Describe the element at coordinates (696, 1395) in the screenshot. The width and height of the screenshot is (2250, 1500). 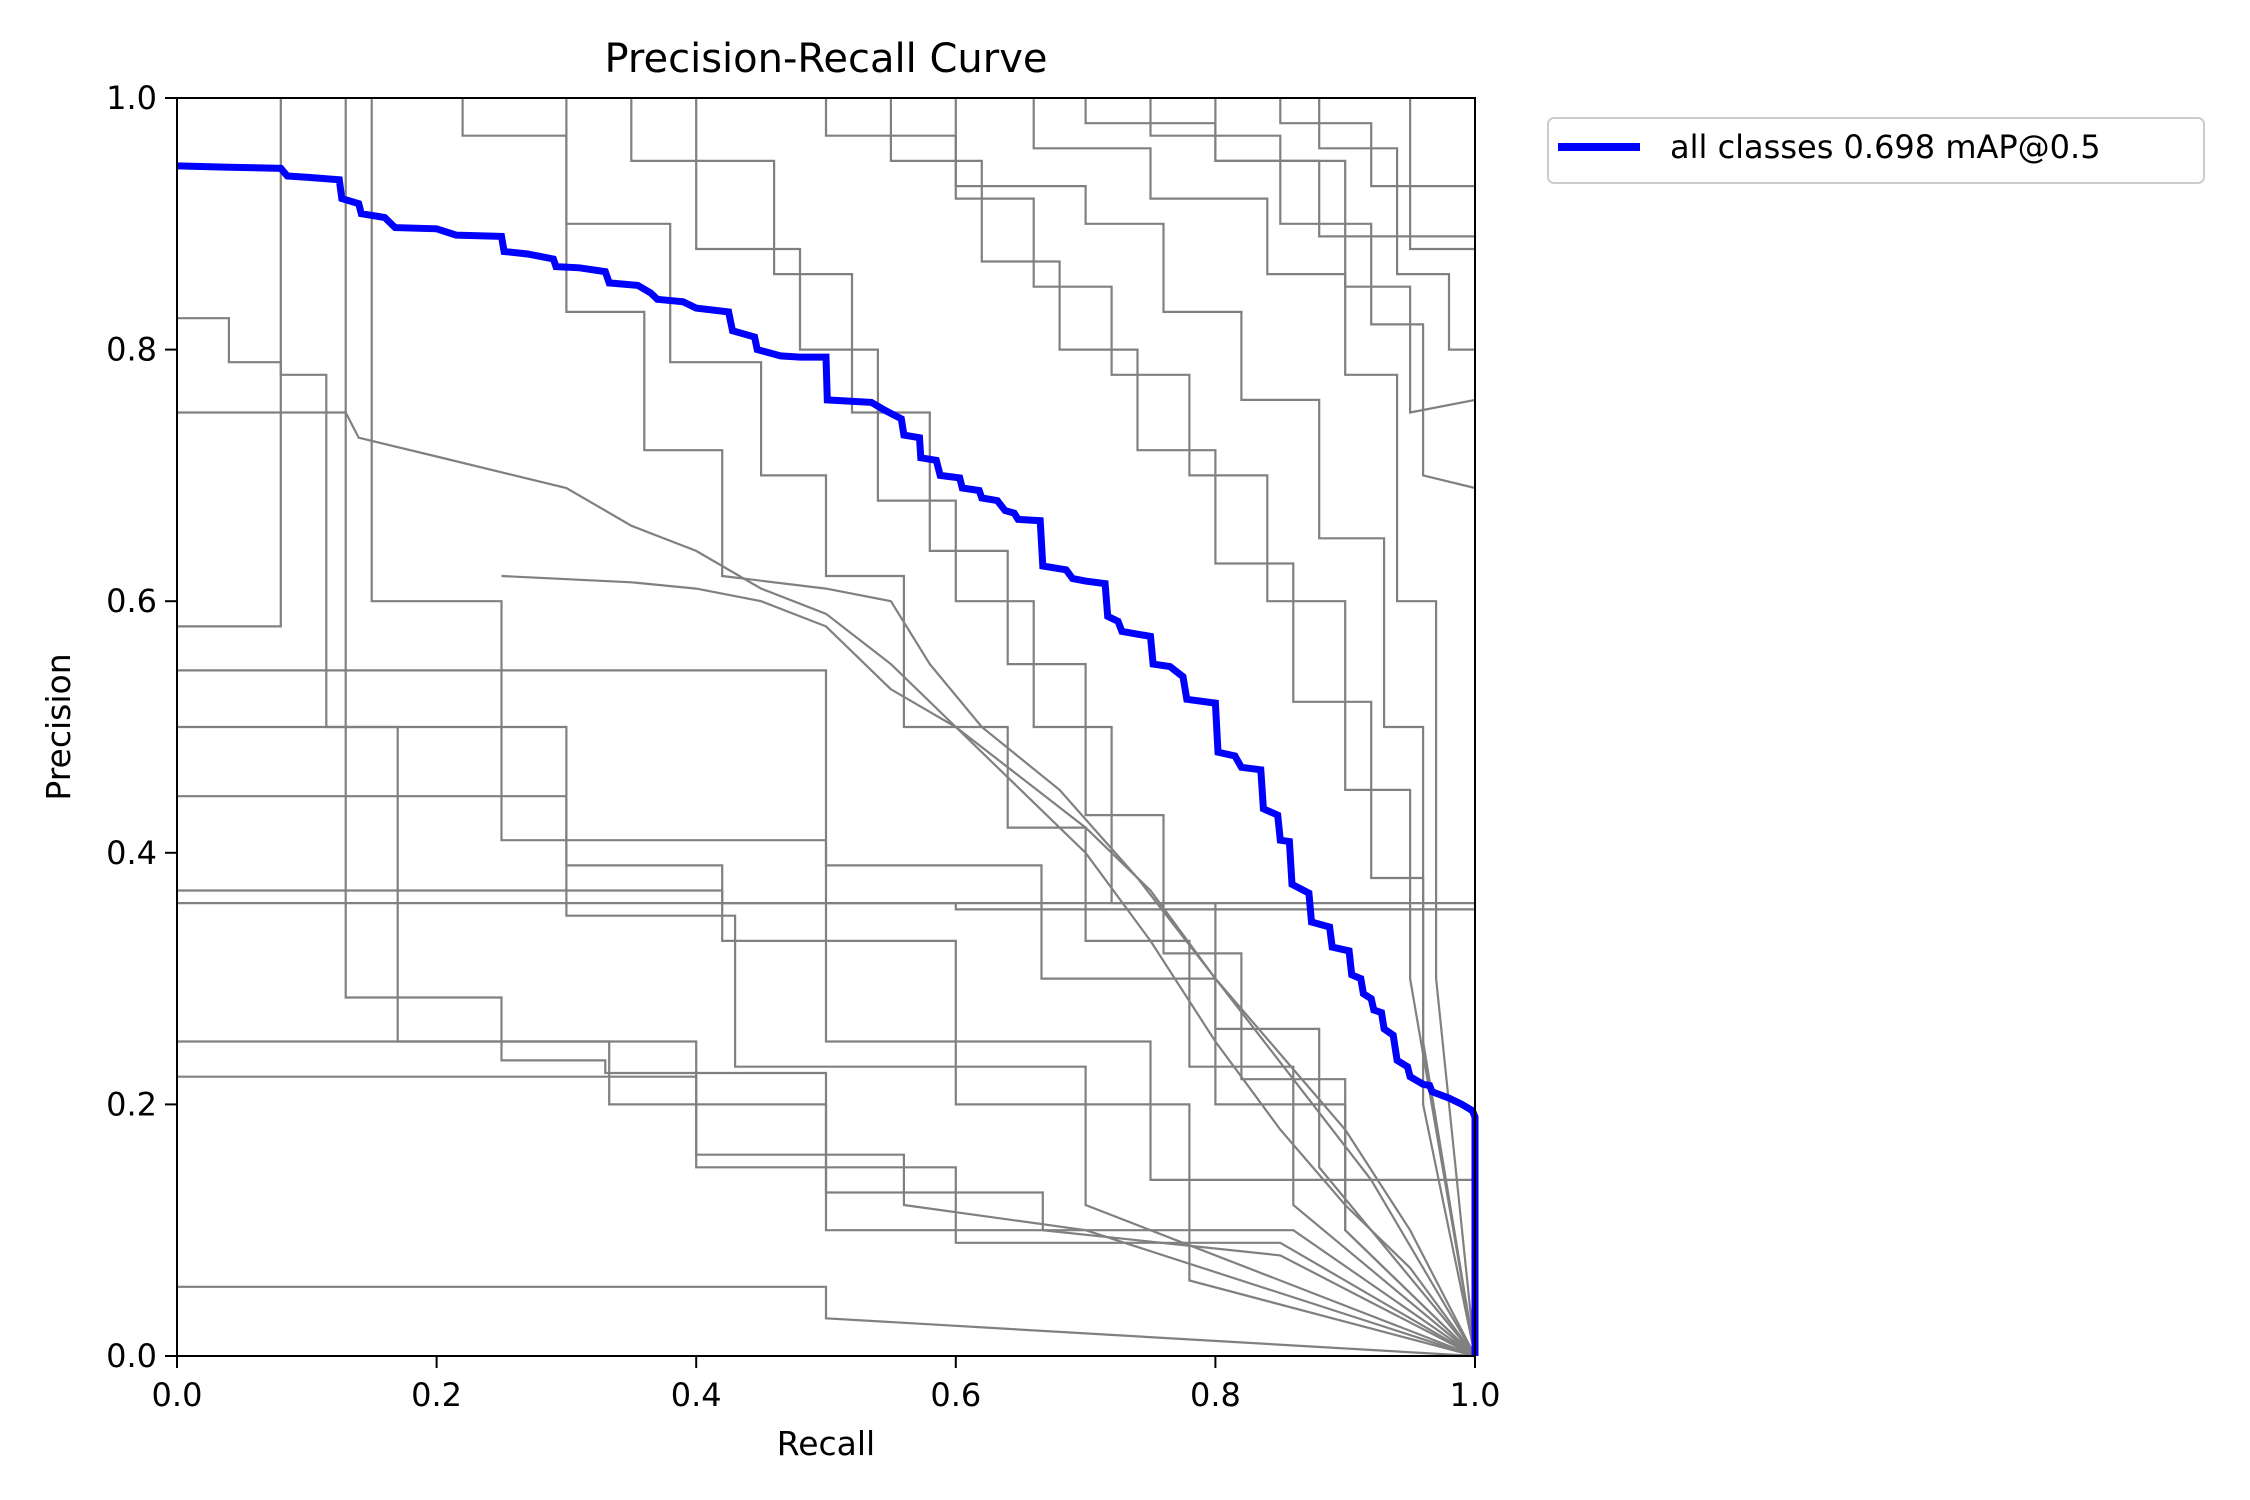
I see `x-tick-label: 0.4` at that location.